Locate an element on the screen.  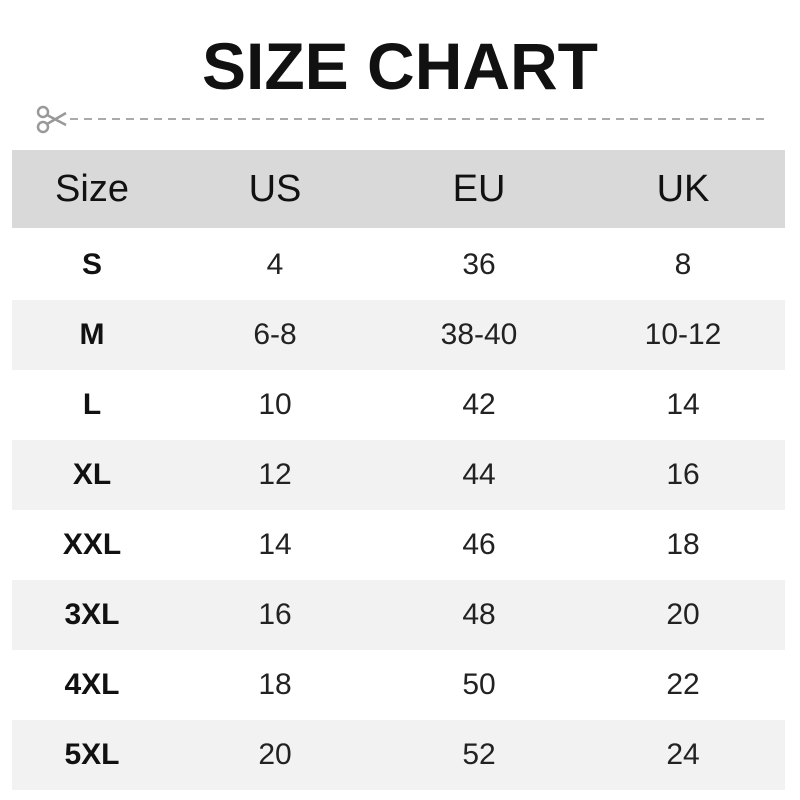
us-cell: 14 is located at coordinates (275, 544).